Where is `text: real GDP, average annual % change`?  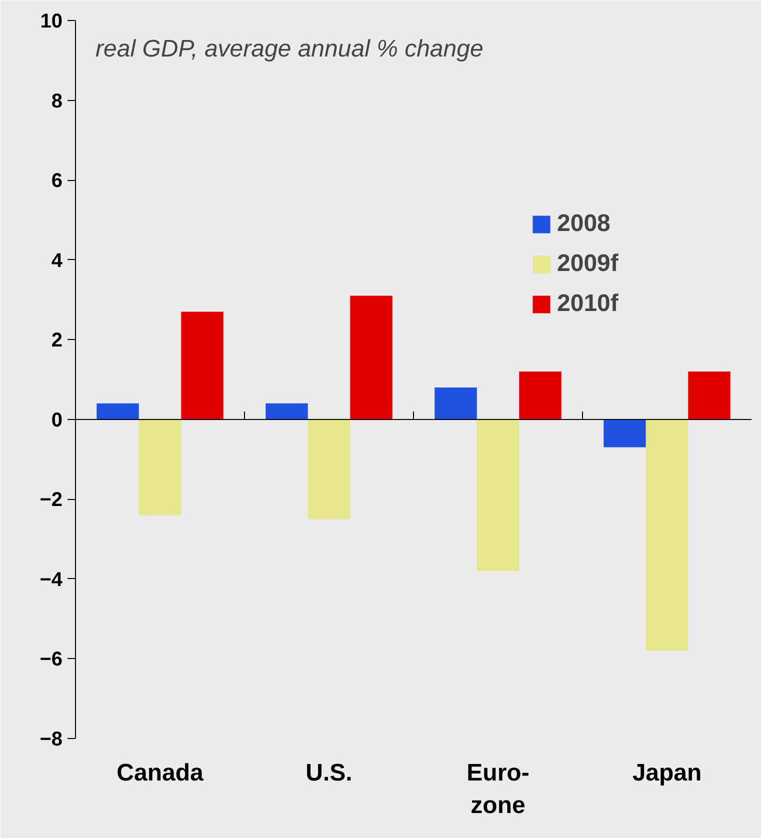 text: real GDP, average annual % change is located at coordinates (290, 49).